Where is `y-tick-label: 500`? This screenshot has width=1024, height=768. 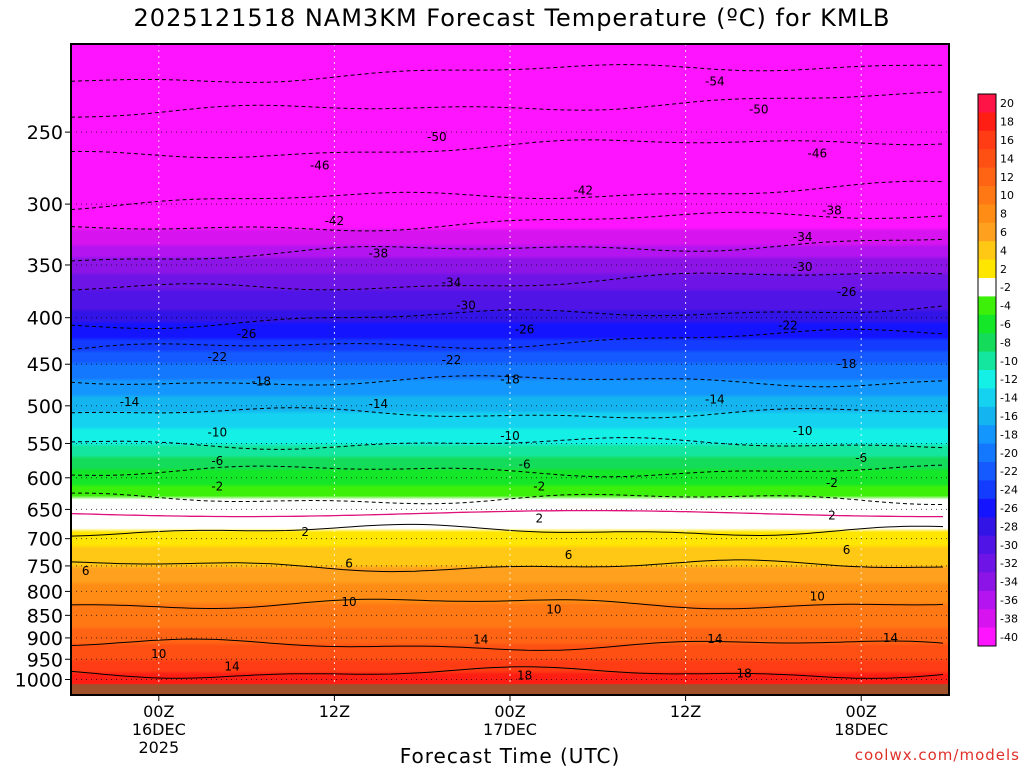 y-tick-label: 500 is located at coordinates (45, 407).